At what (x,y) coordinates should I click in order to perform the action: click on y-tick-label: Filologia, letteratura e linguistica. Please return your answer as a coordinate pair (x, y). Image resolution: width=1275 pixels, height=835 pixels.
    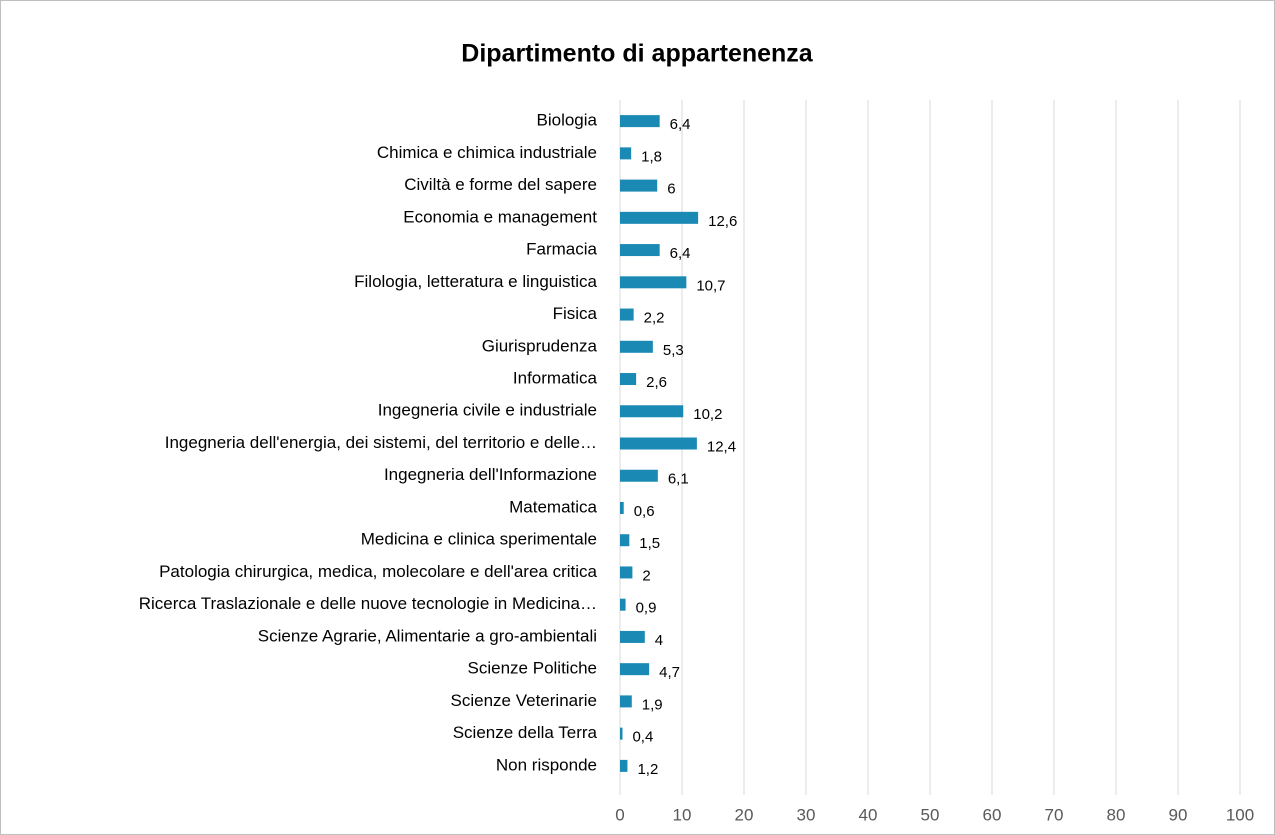
    Looking at the image, I should click on (475, 281).